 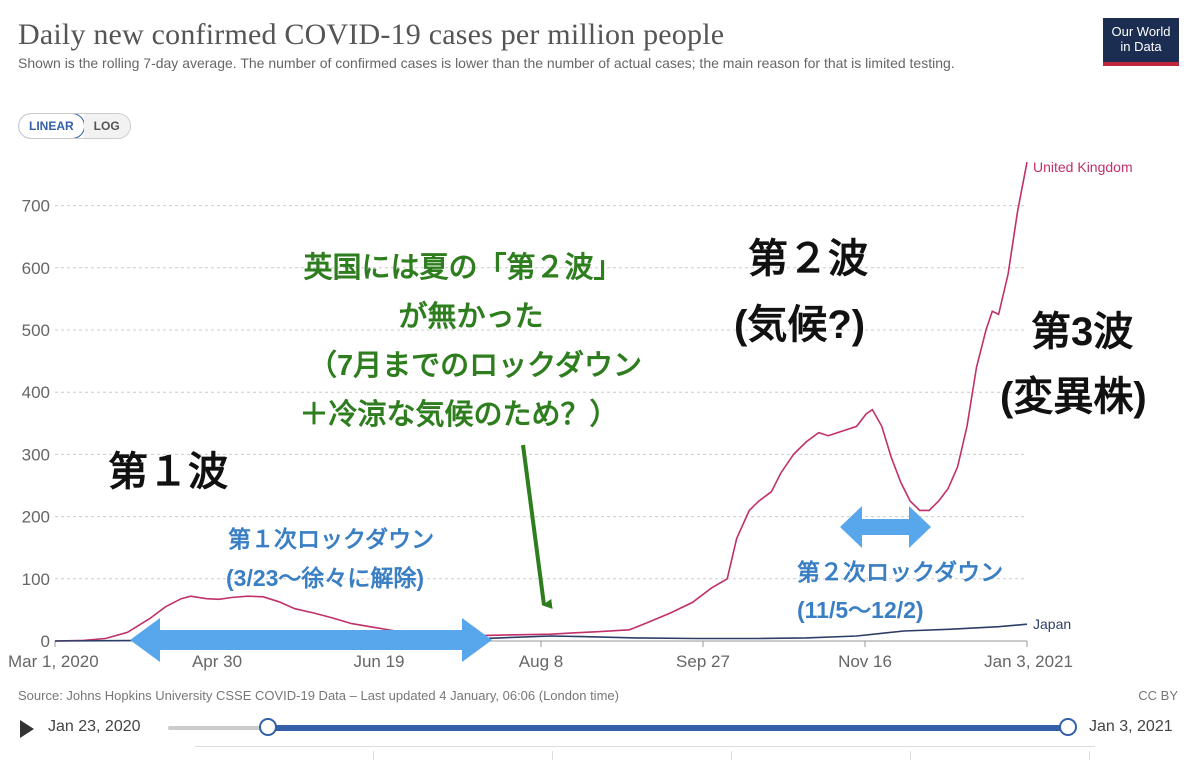 I want to click on timeline-start-handle, so click(x=268, y=727).